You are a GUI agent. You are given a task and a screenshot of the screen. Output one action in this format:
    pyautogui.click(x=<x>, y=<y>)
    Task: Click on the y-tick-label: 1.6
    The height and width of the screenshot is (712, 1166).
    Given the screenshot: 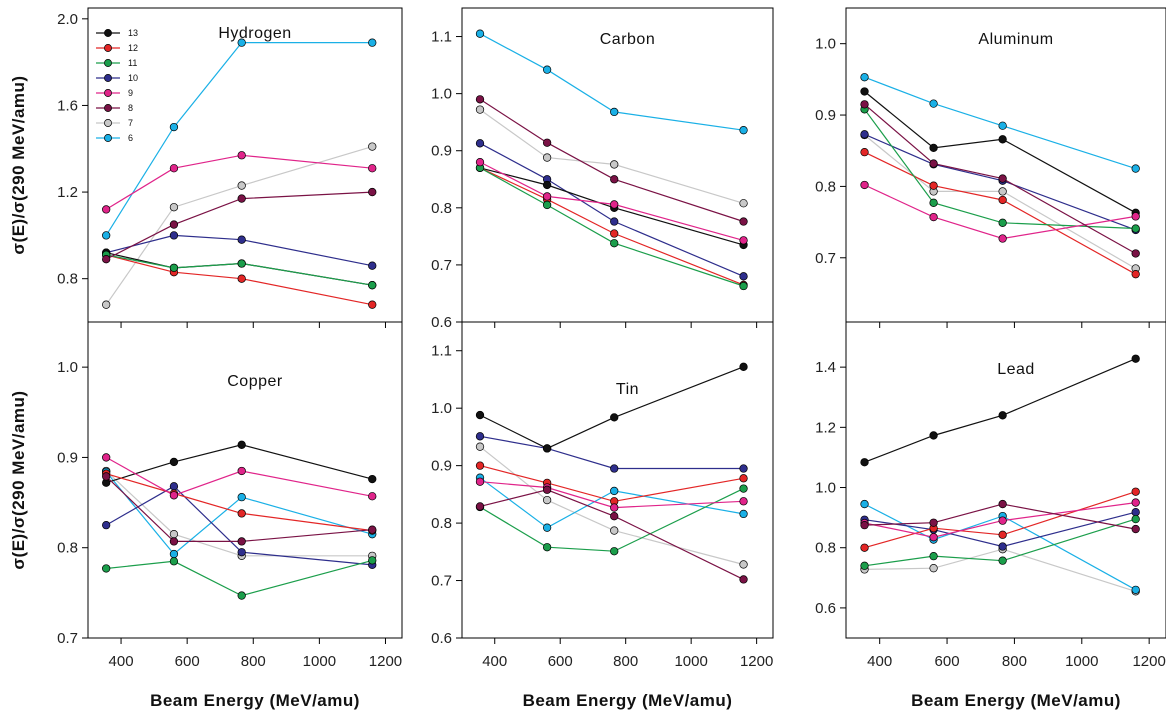 What is the action you would take?
    pyautogui.click(x=67, y=105)
    